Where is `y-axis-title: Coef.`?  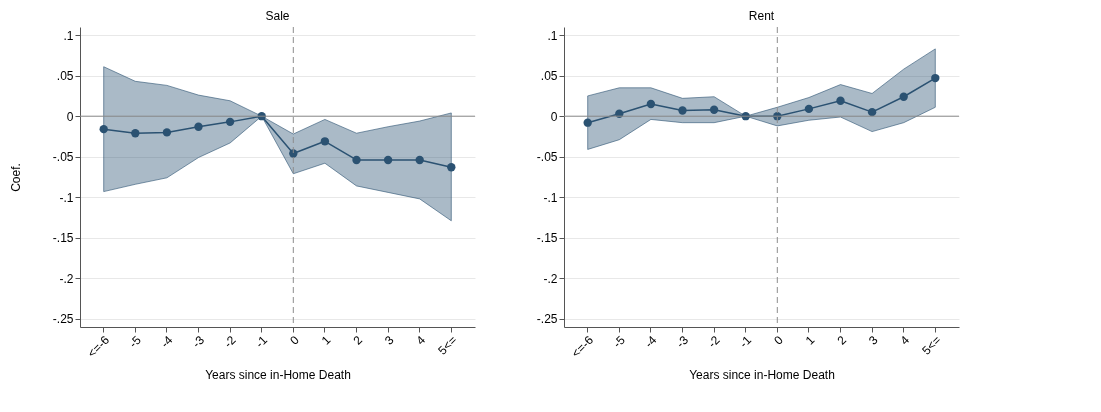
y-axis-title: Coef. is located at coordinates (15, 177).